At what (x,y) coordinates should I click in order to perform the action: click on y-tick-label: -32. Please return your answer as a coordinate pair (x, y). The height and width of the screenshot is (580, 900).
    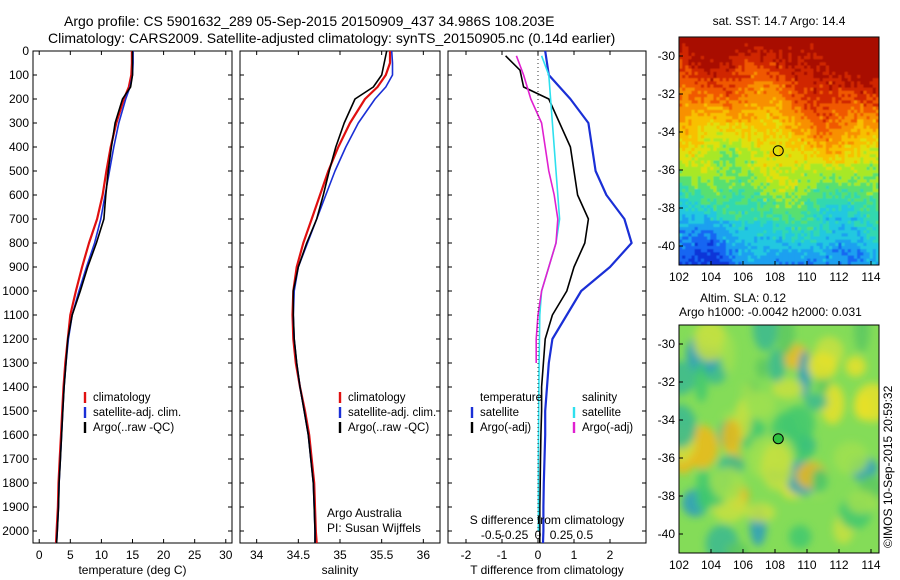
    Looking at the image, I should click on (667, 382).